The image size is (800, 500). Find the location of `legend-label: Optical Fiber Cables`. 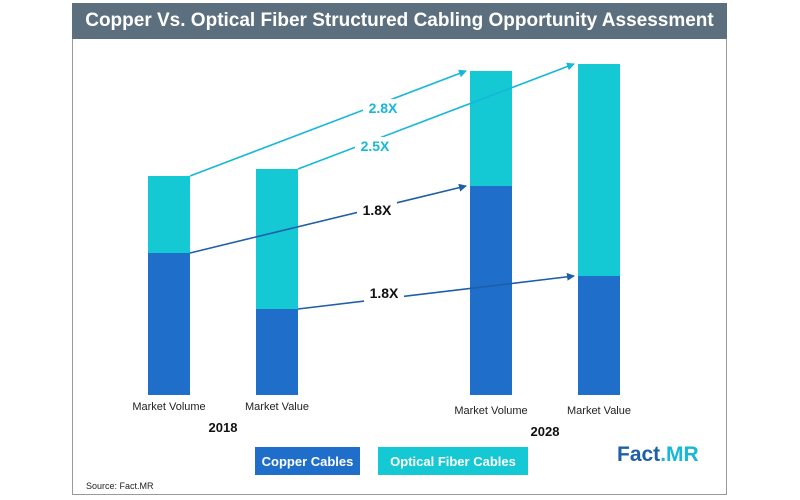

legend-label: Optical Fiber Cables is located at coordinates (453, 461).